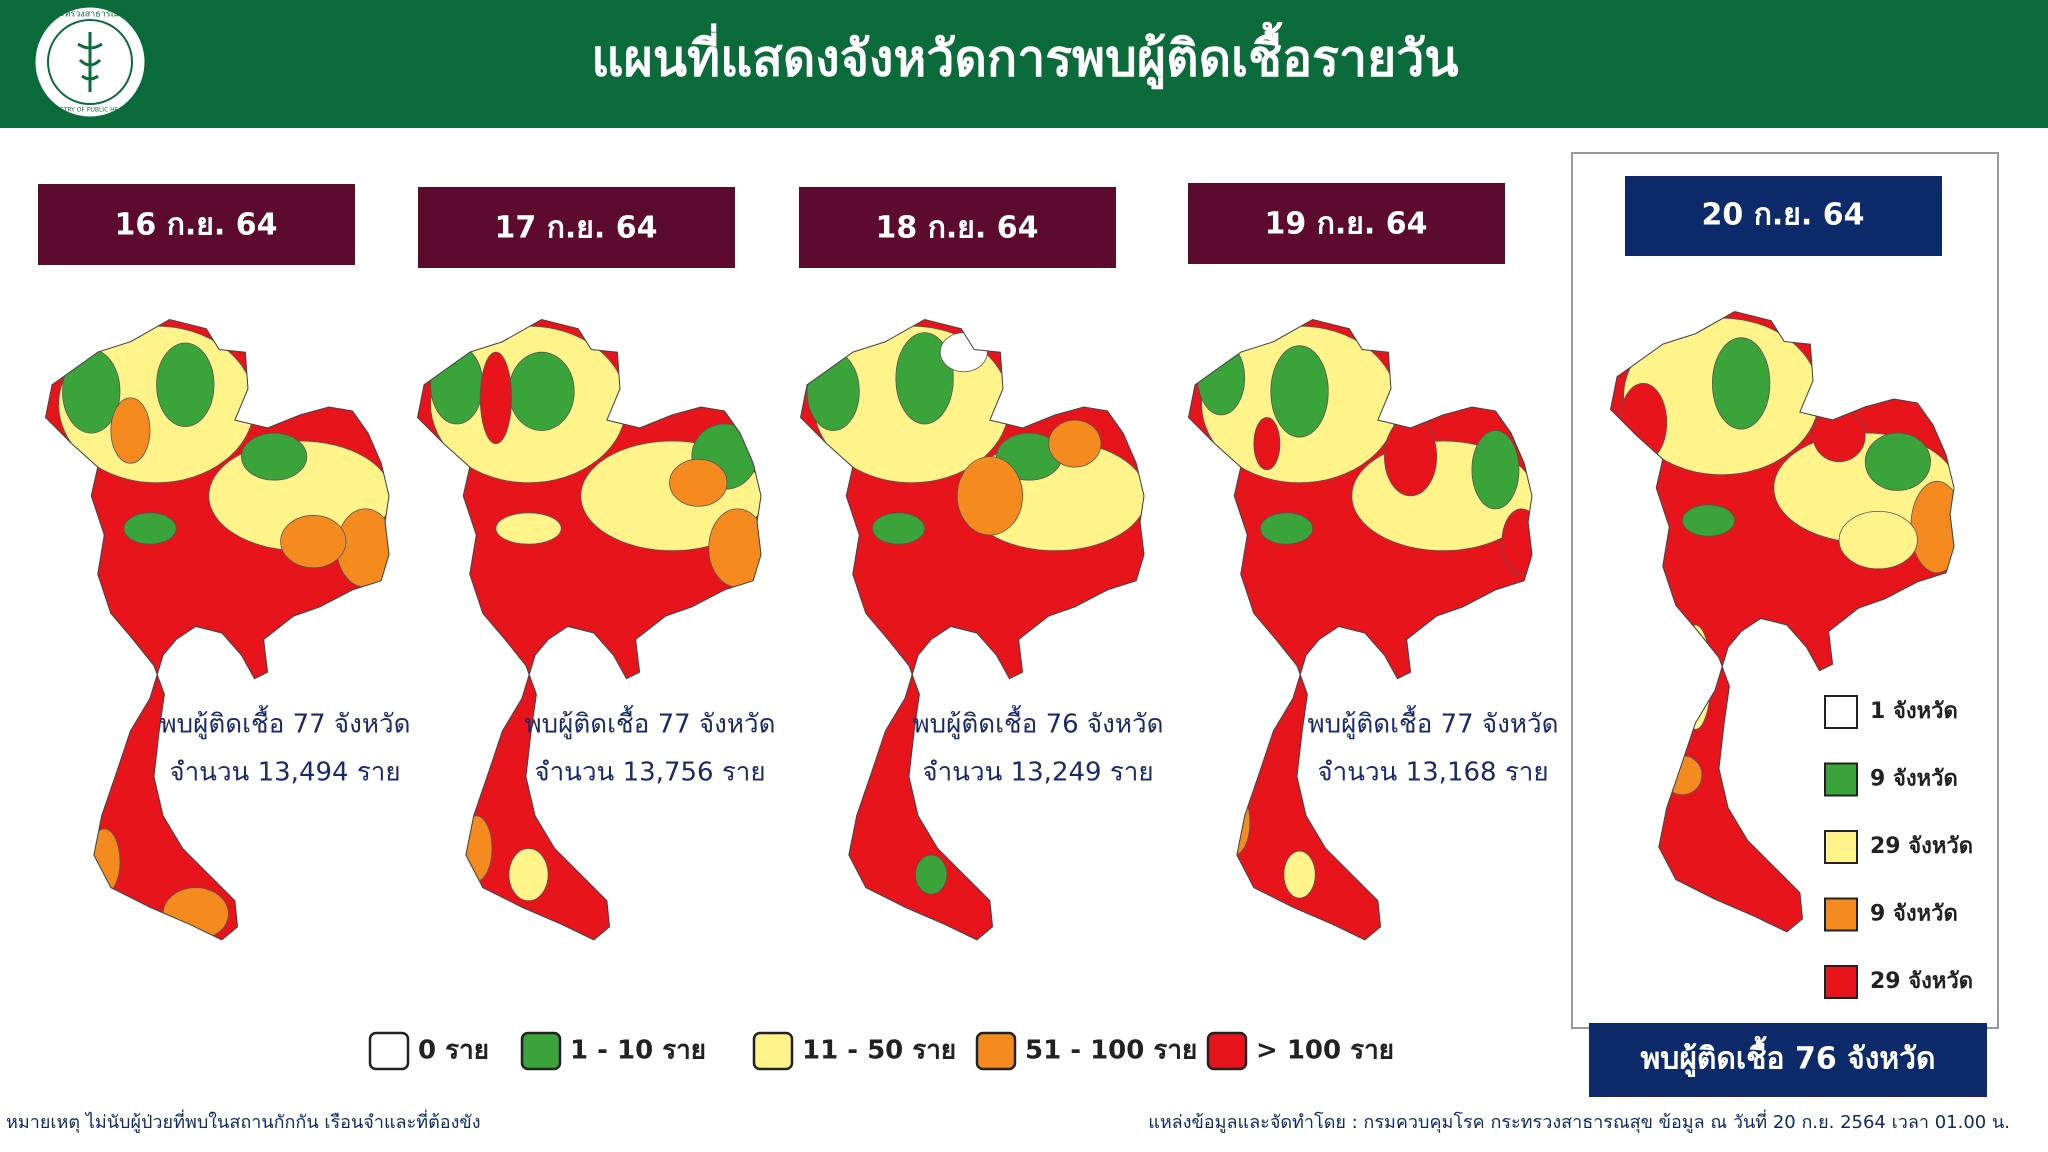 Image resolution: width=2048 pixels, height=1152 pixels. Describe the element at coordinates (638, 1051) in the screenshot. I see `legend-label: 1 - 10 ราย` at that location.